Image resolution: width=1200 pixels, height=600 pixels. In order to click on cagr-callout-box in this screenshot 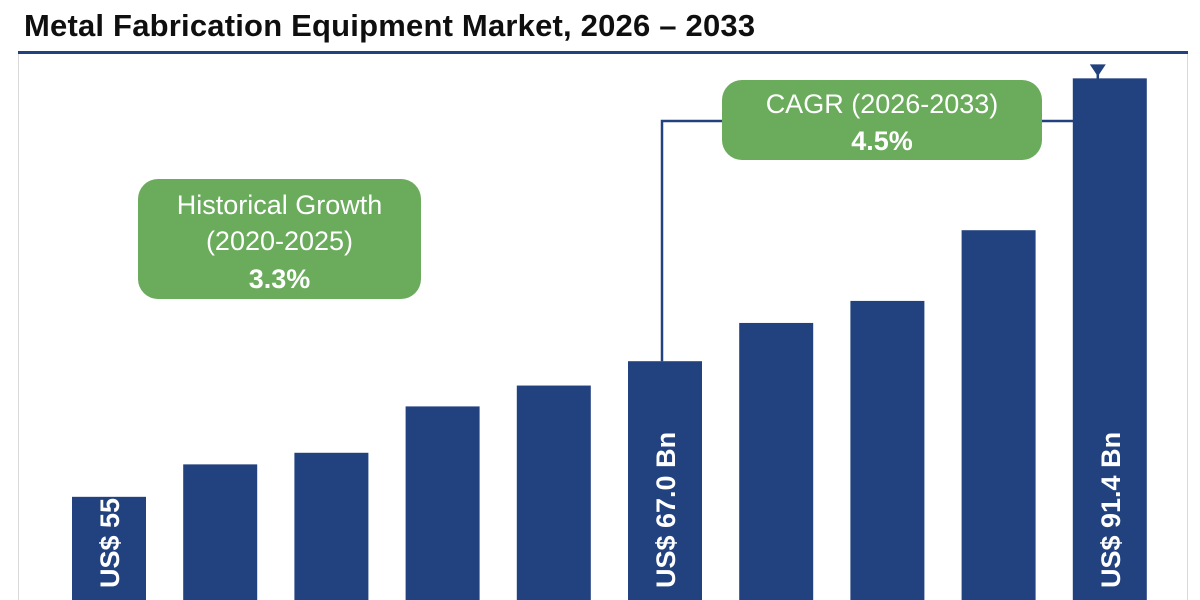, I will do `click(882, 120)`.